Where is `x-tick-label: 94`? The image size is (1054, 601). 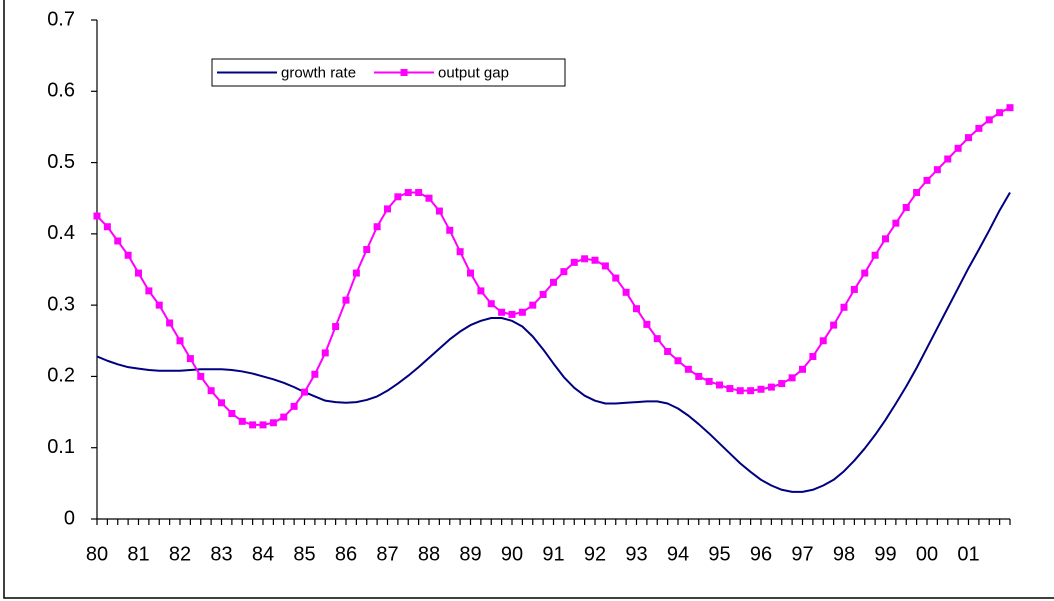 x-tick-label: 94 is located at coordinates (678, 554).